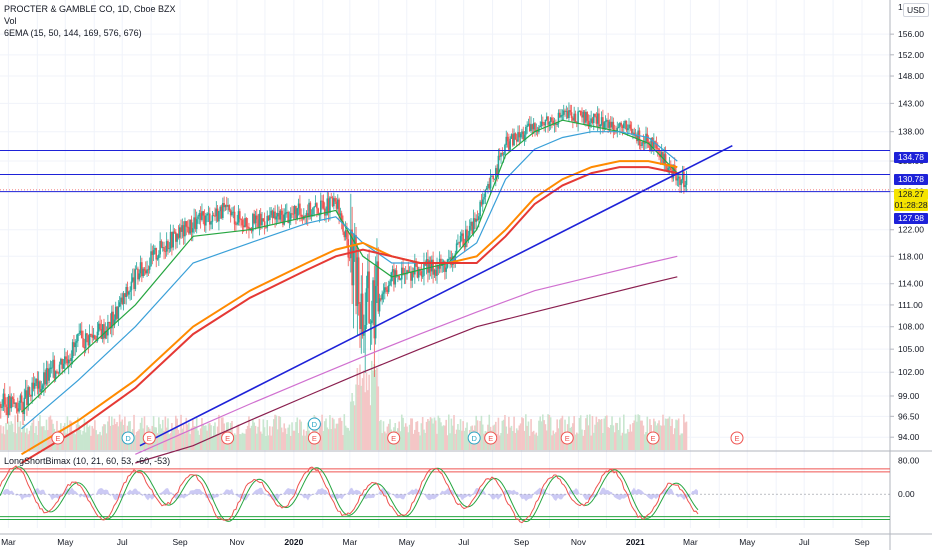 The height and width of the screenshot is (550, 932). I want to click on dividend-marker: D, so click(314, 424).